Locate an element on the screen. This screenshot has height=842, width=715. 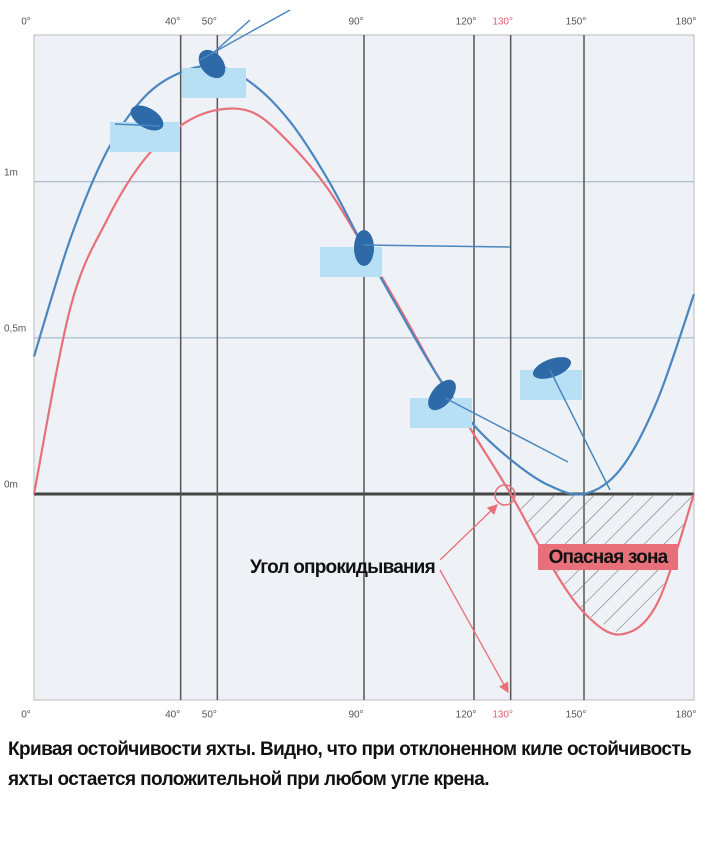
y-tick-label: 0,5m is located at coordinates (15, 328).